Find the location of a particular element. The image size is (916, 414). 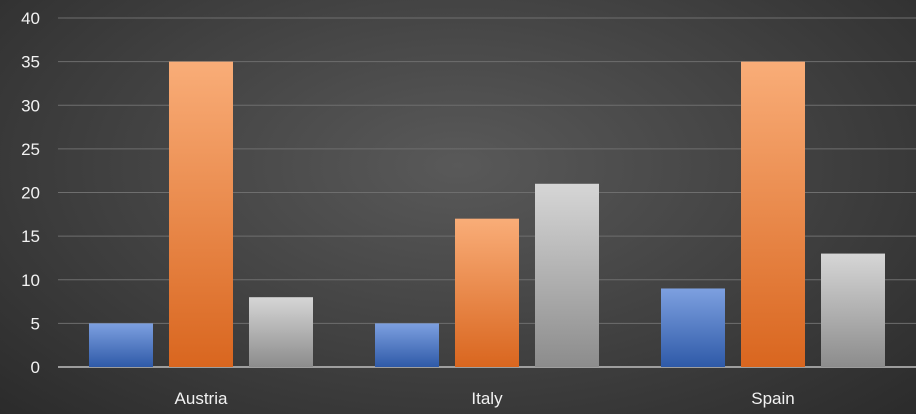

bar-series1-austria is located at coordinates (121, 345).